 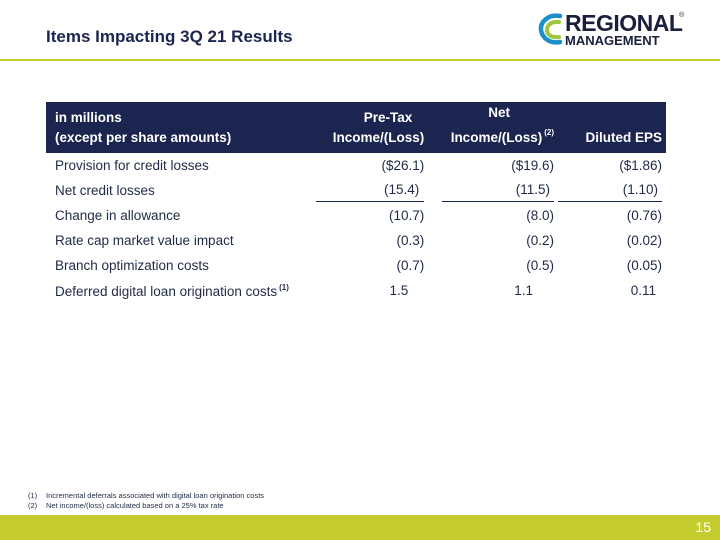 I want to click on row-net: (0.5), so click(x=540, y=265).